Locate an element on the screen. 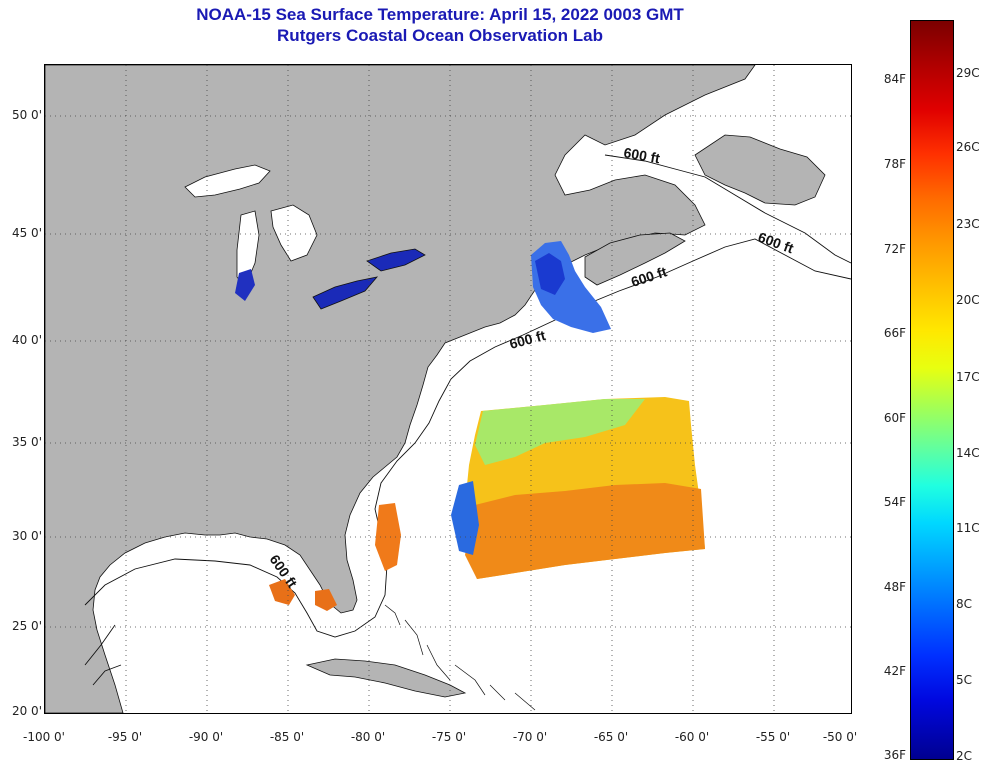 The height and width of the screenshot is (770, 984). lat-label-40: 40 0' is located at coordinates (26, 340).